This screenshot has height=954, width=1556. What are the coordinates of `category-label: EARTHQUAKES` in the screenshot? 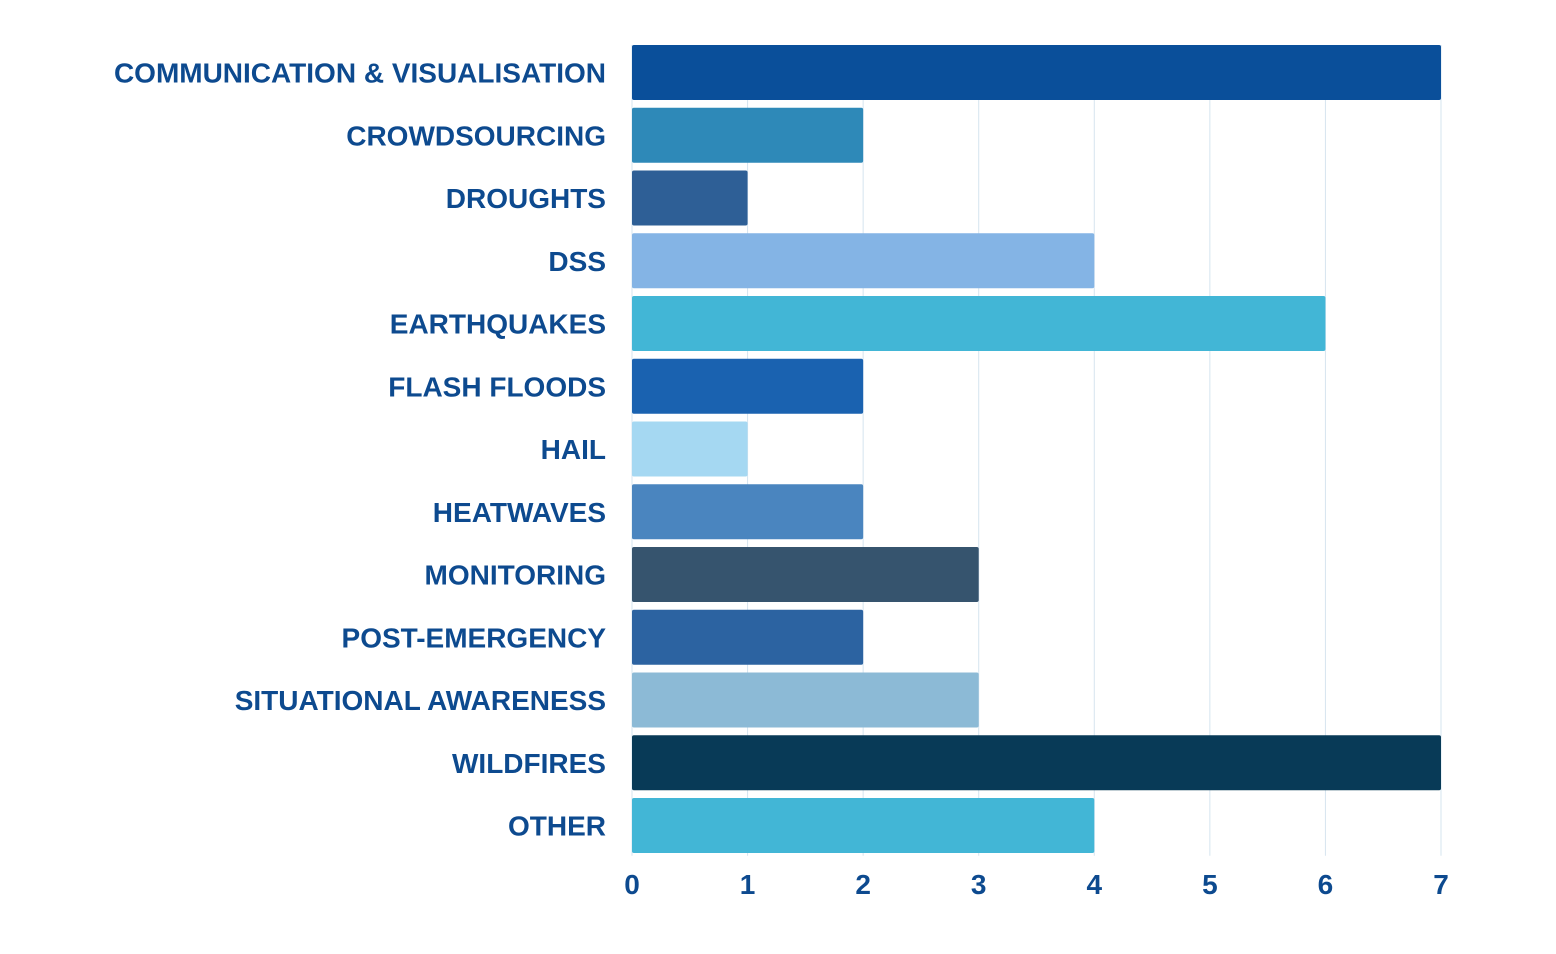 It's located at (498, 324).